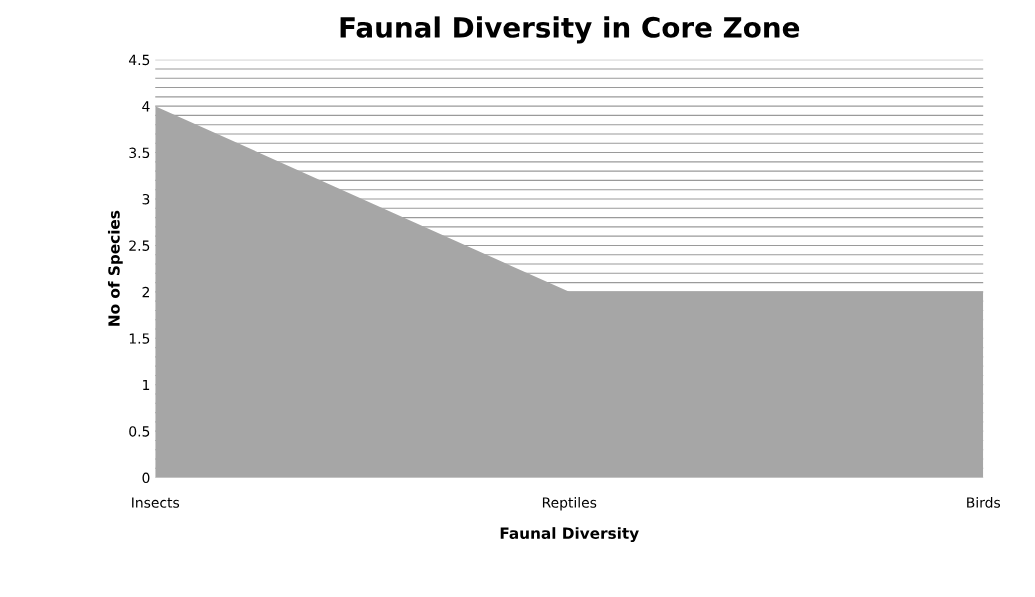 The height and width of the screenshot is (597, 1035). What do you see at coordinates (156, 502) in the screenshot?
I see `x-tick-label: Insects` at bounding box center [156, 502].